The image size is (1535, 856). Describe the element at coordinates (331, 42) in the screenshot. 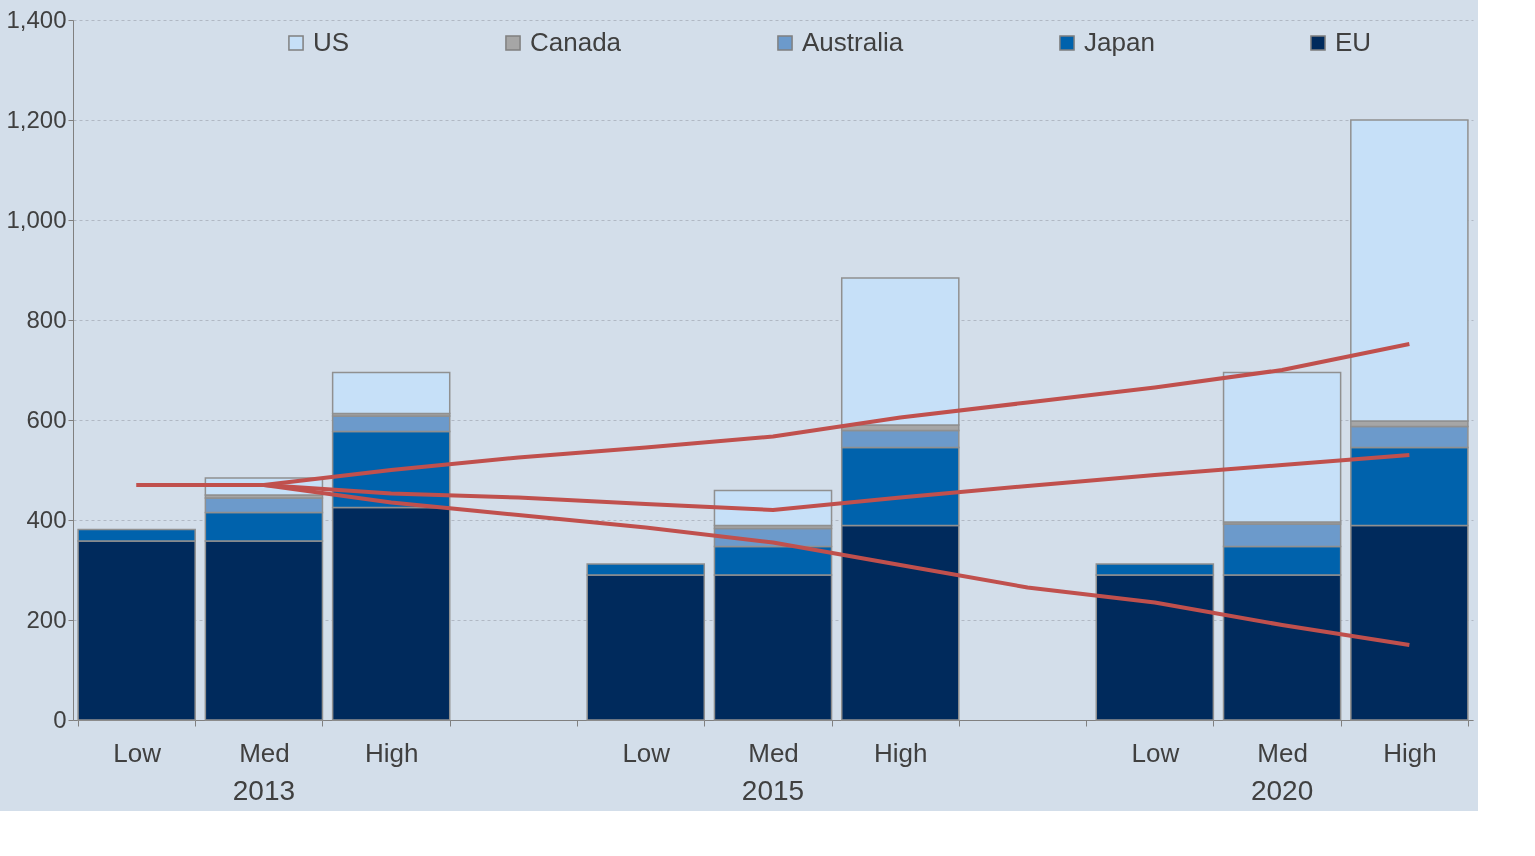

I see `legend-label: US` at that location.